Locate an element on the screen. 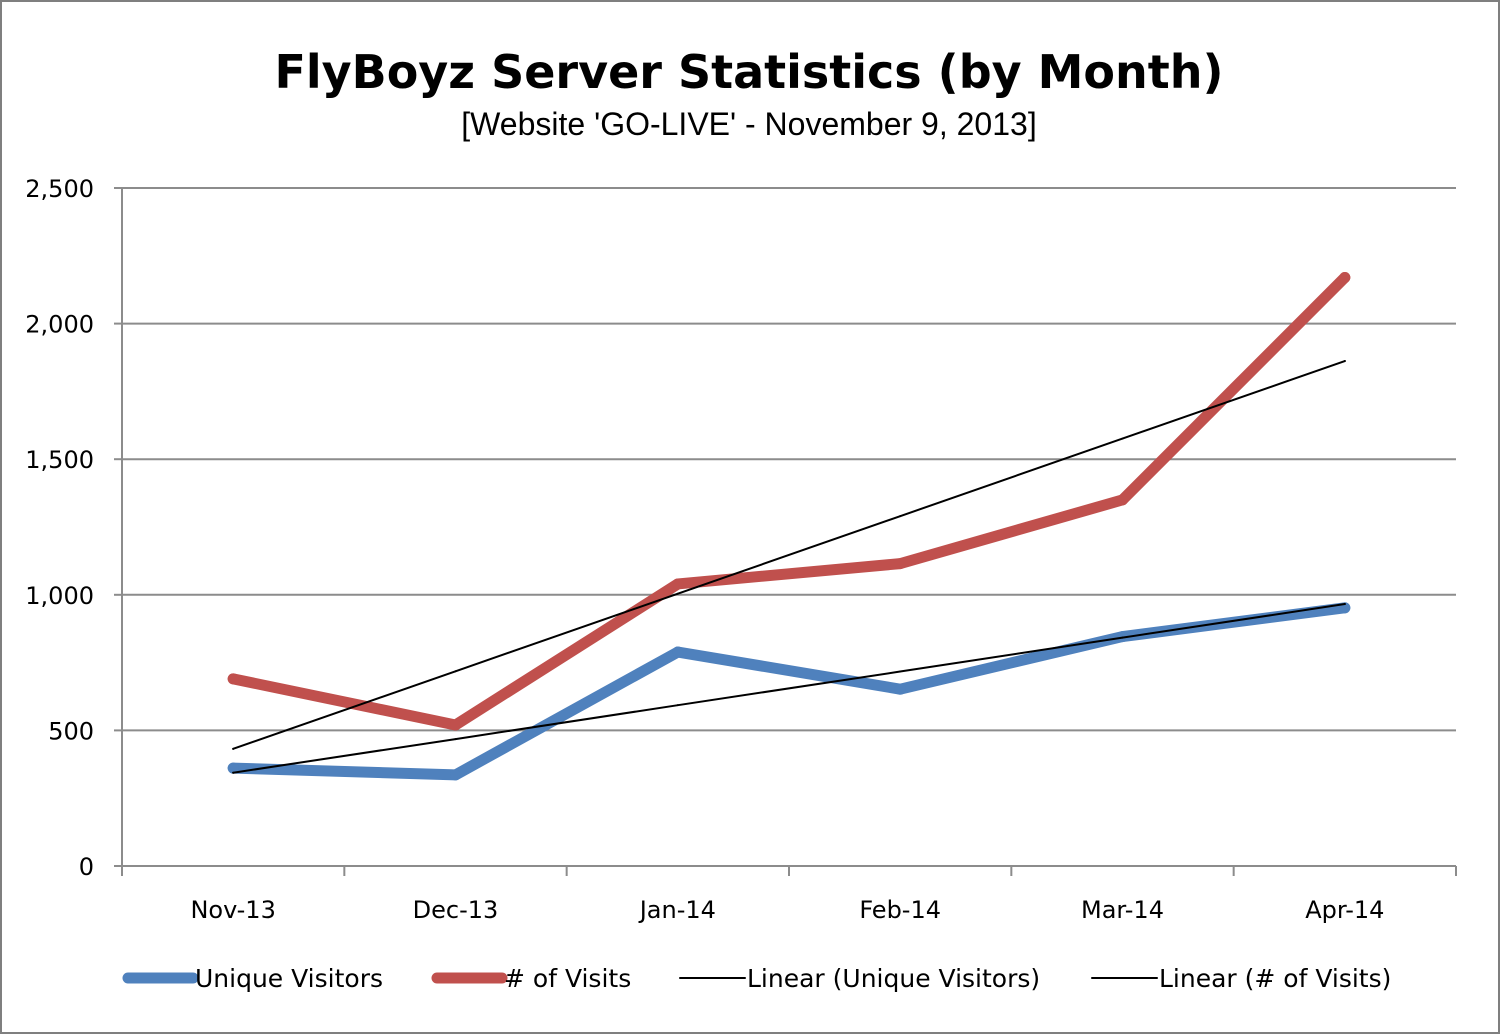 This screenshot has height=1034, width=1500. y-axis-ticks: 0 500 1,000 1,500 2,000 2,500 is located at coordinates (73, 528).